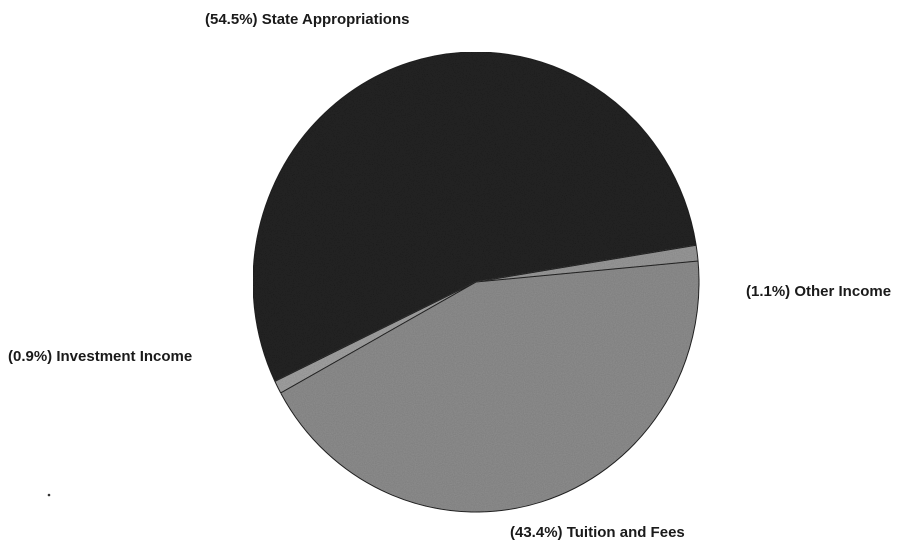  Describe the element at coordinates (100, 356) in the screenshot. I see `label-investment-income: (0.9%) Investment Income` at that location.